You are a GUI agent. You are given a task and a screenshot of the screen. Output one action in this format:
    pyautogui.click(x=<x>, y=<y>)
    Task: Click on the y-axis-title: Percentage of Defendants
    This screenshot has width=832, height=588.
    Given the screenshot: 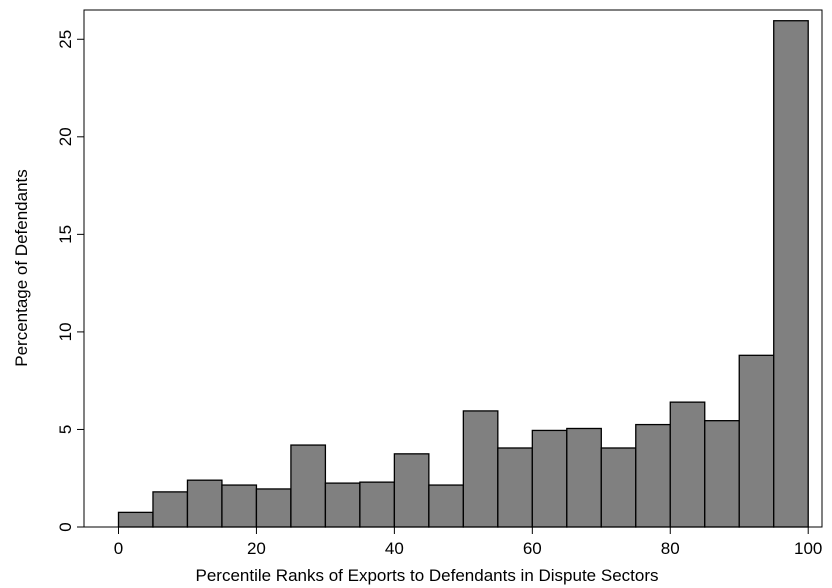 What is the action you would take?
    pyautogui.click(x=21, y=268)
    